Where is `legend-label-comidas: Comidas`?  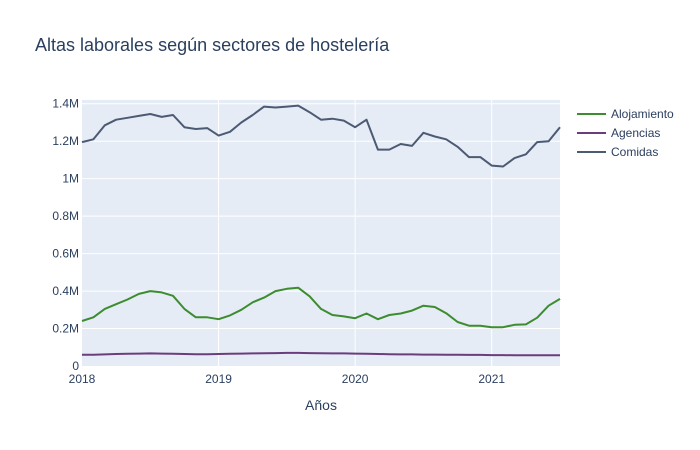
legend-label-comidas: Comidas is located at coordinates (634, 152).